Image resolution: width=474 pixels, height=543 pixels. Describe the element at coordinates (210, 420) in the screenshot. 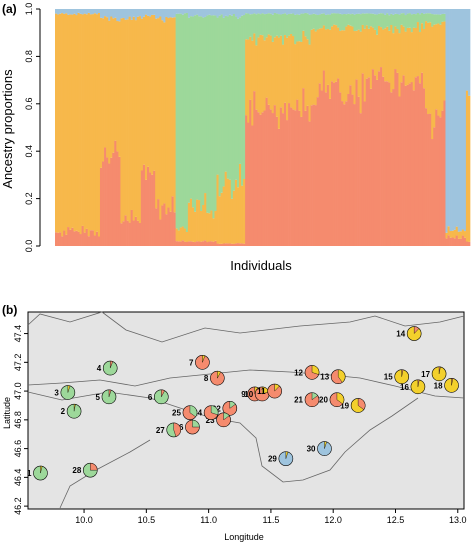

I see `site-label: 23` at that location.